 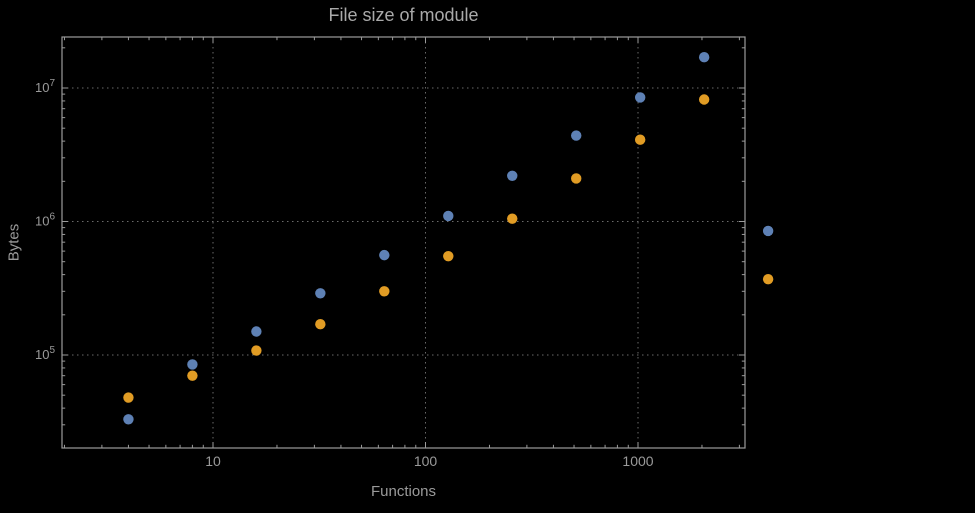 I want to click on chart-title: File size of module, so click(x=403, y=15).